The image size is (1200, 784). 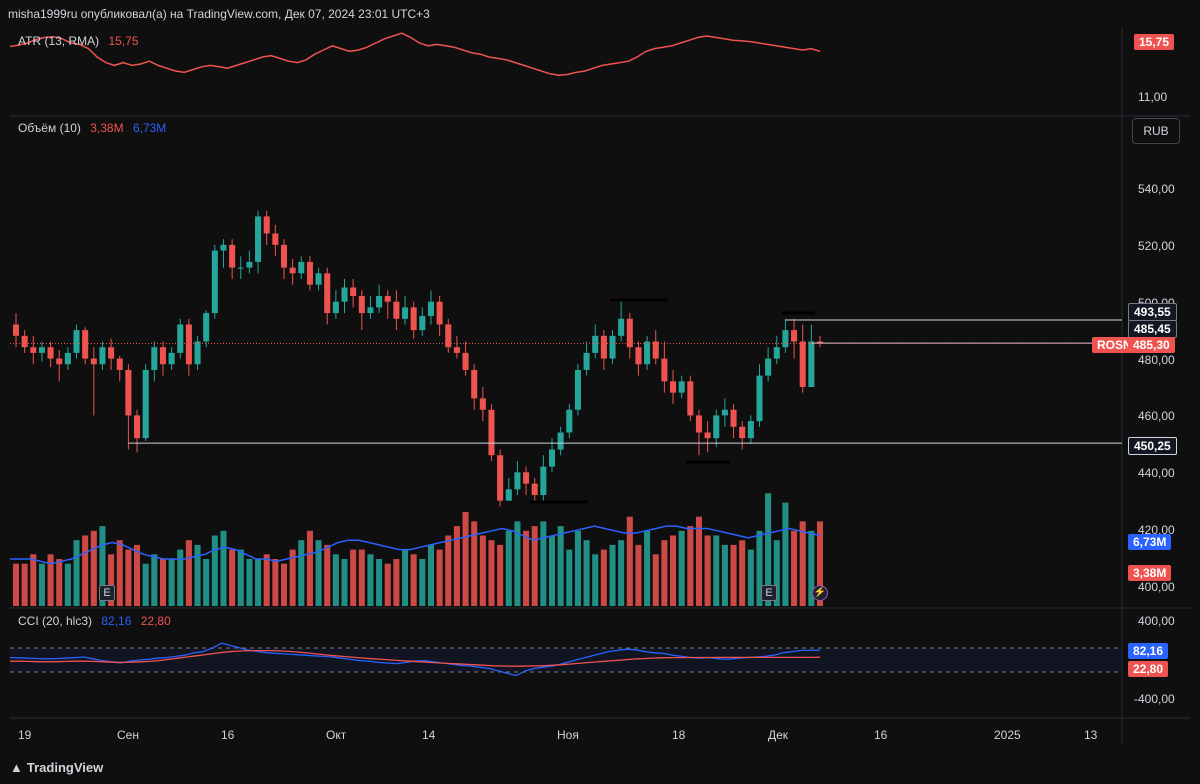 I want to click on cci-legend: CCI (20, hlc3) 82,16 22,80, so click(x=97, y=621).